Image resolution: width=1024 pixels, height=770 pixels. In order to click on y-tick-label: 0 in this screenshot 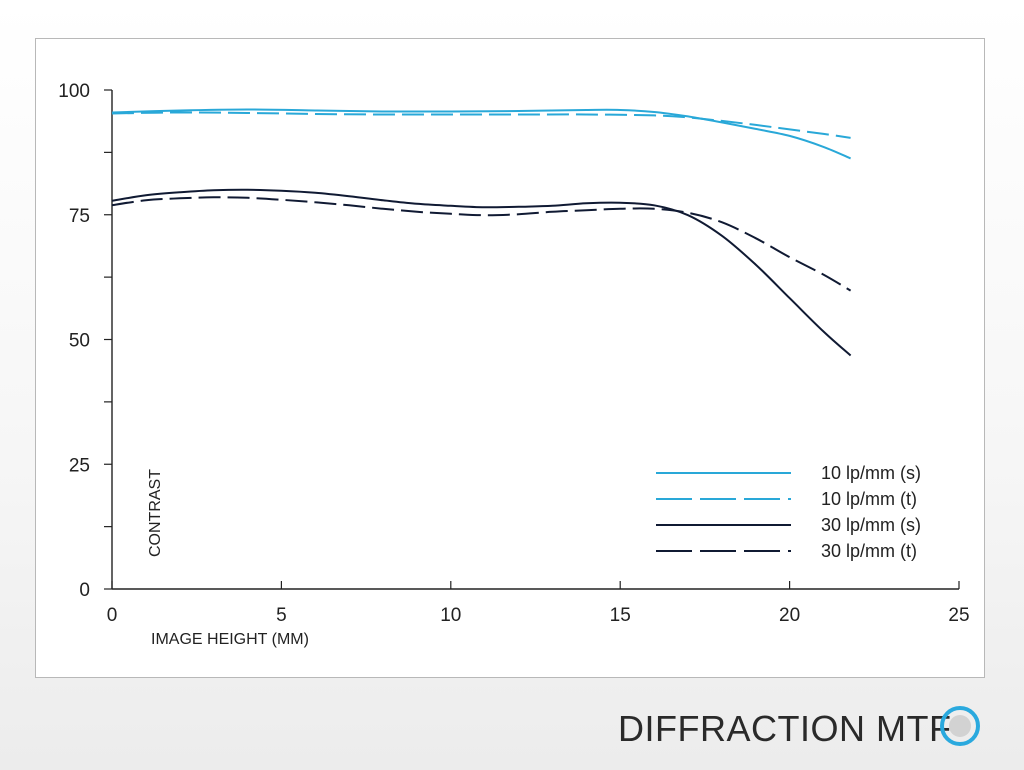, I will do `click(84, 590)`.